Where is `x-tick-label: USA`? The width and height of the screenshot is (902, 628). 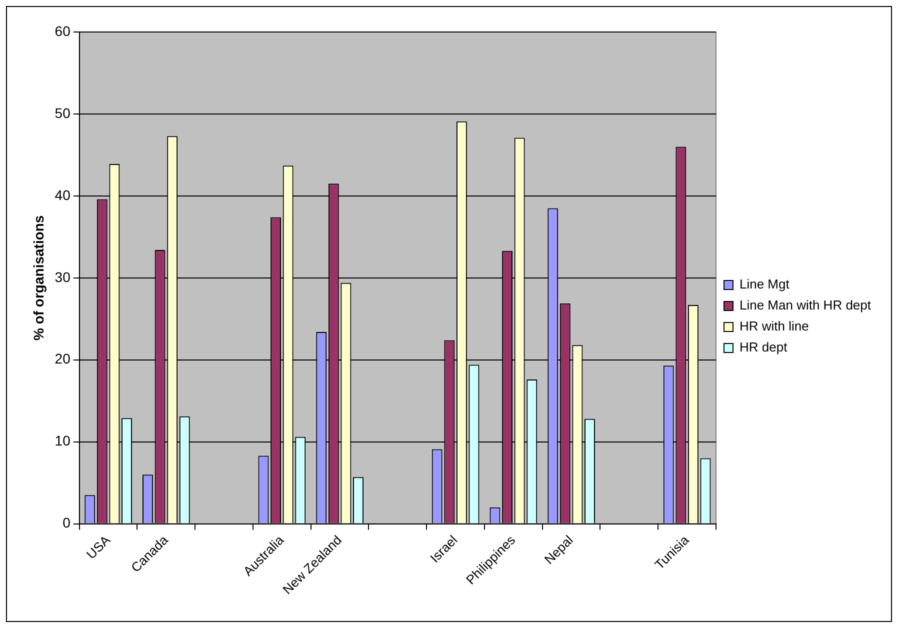
x-tick-label: USA is located at coordinates (98, 547).